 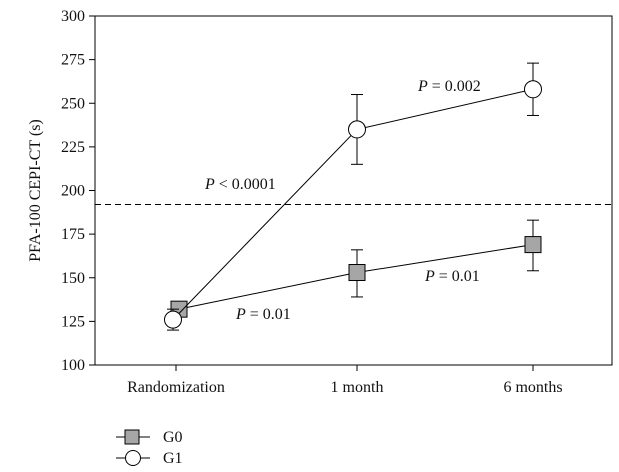 What do you see at coordinates (73, 191) in the screenshot?
I see `y-tick-label: 200` at bounding box center [73, 191].